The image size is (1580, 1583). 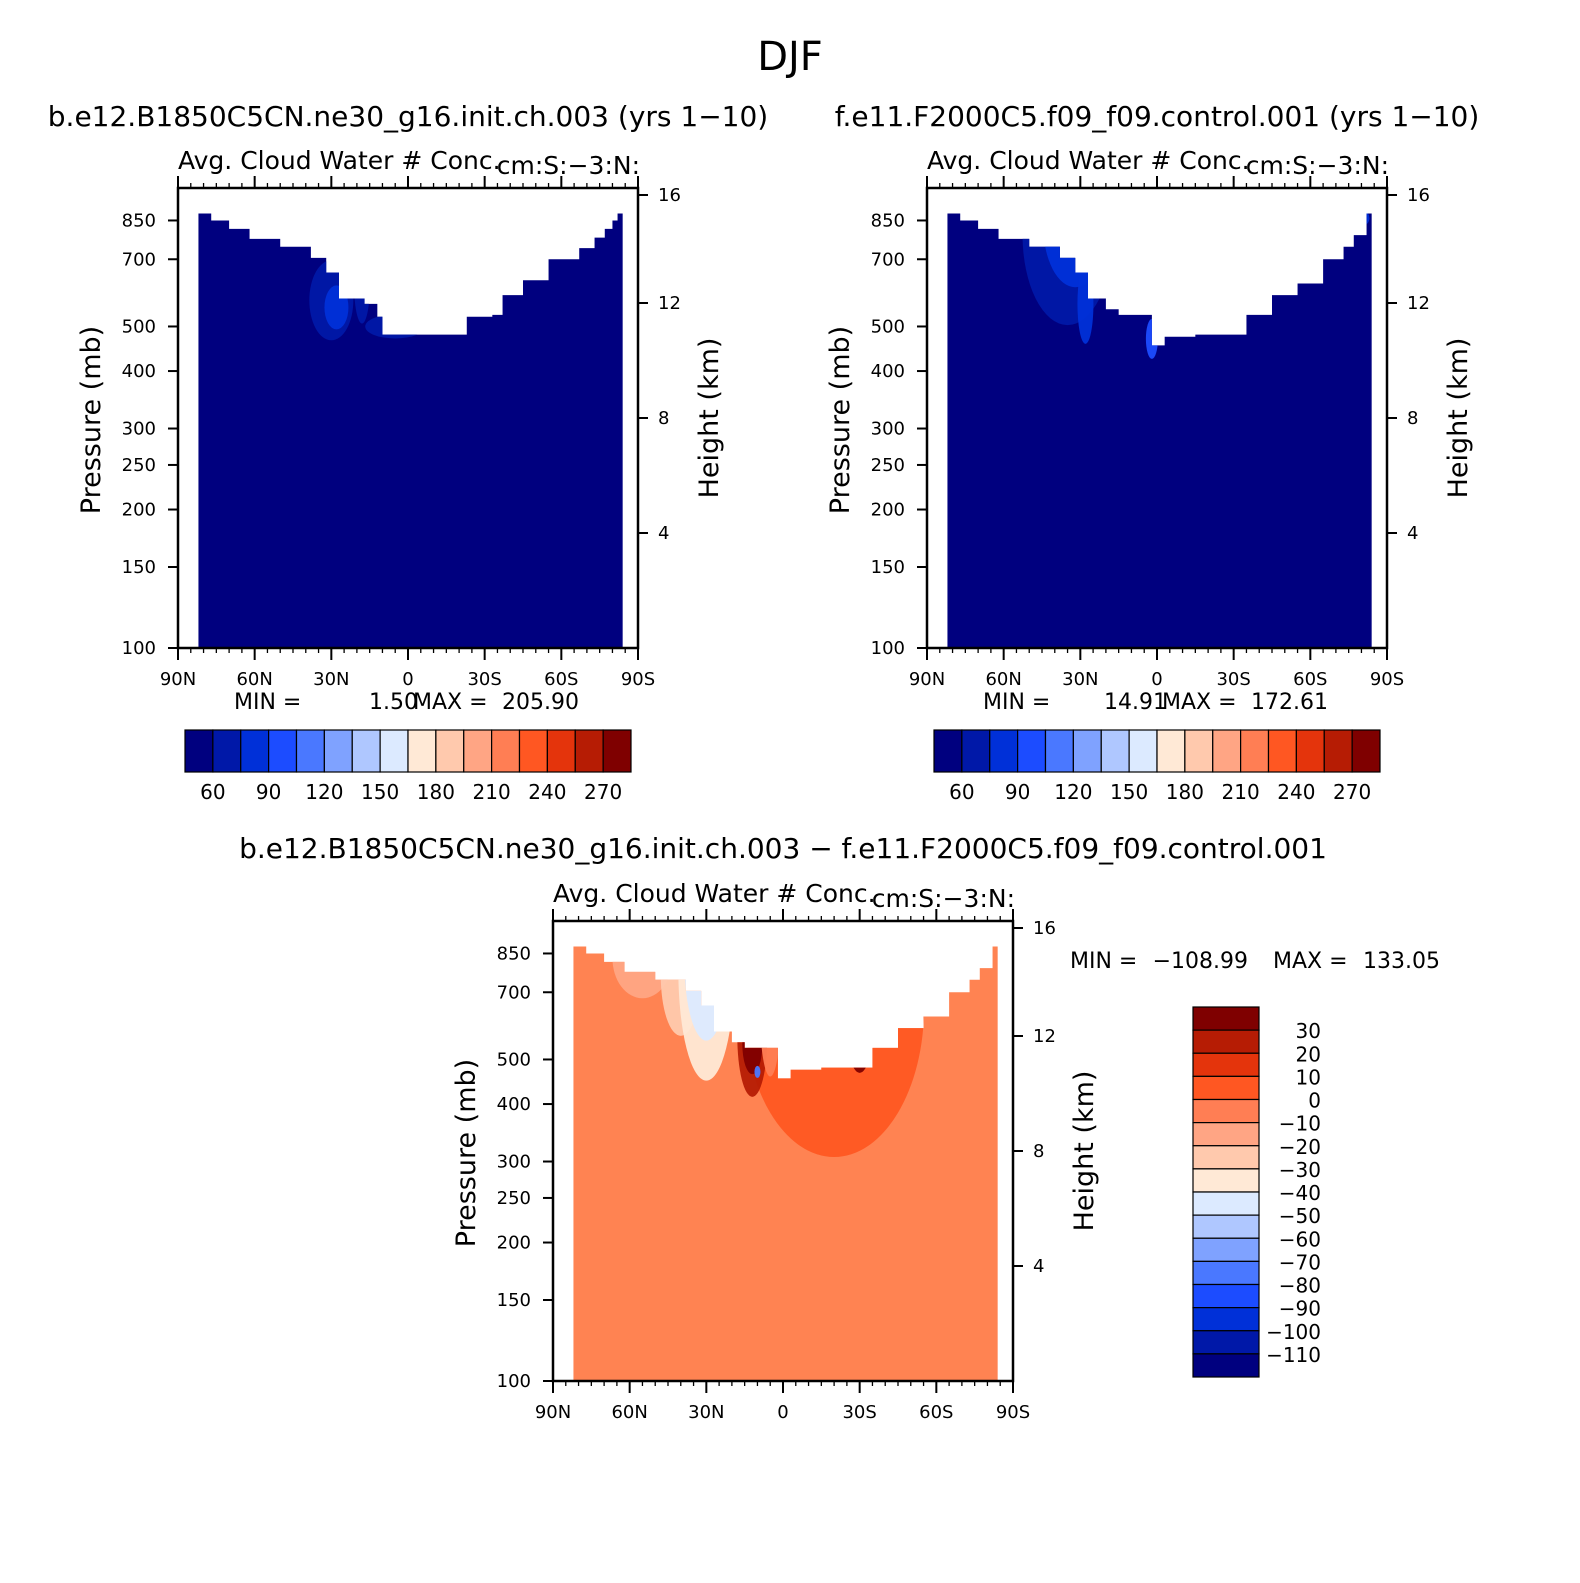 What do you see at coordinates (936, 1412) in the screenshot?
I see `x-tick-label: 60S` at bounding box center [936, 1412].